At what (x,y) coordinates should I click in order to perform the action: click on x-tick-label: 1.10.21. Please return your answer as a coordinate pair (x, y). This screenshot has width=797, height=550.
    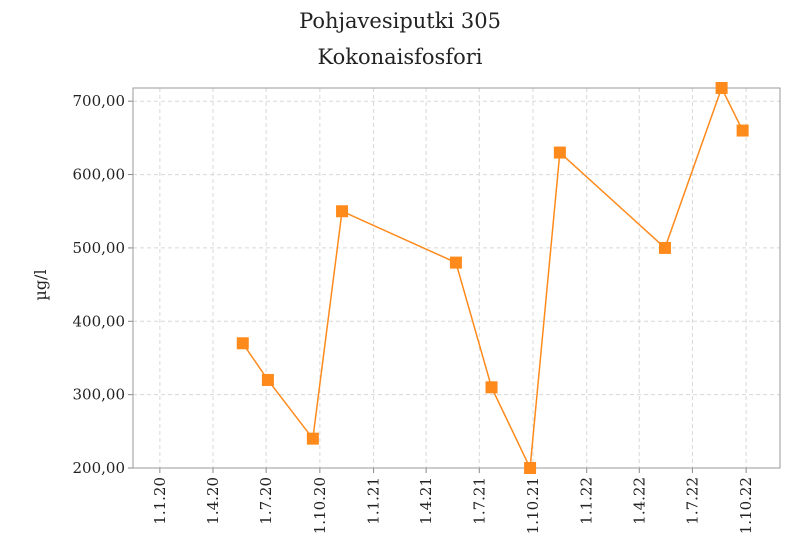
    Looking at the image, I should click on (533, 505).